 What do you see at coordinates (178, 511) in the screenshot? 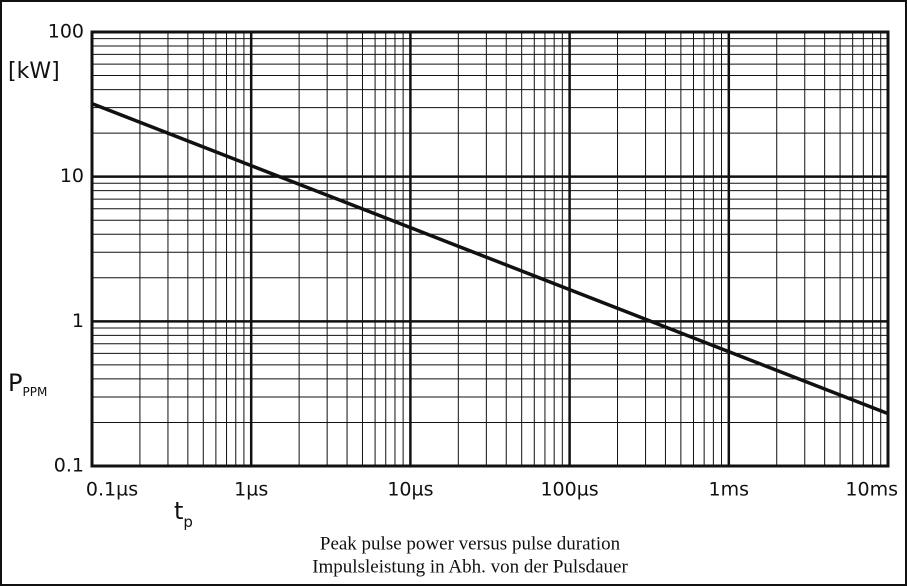
I see `x-label-main: t` at bounding box center [178, 511].